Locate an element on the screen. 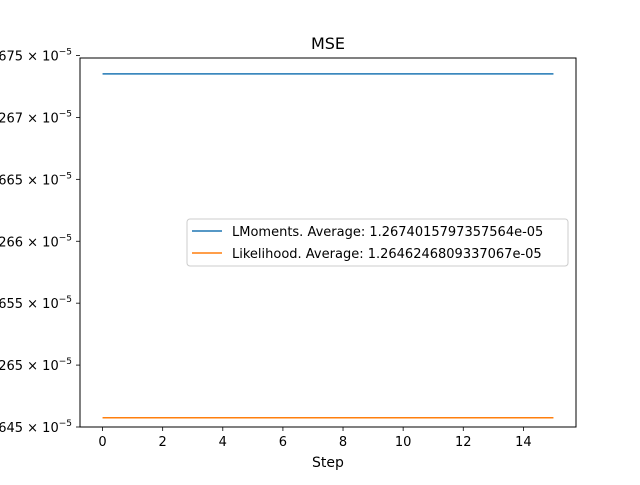 This screenshot has height=485, width=640. x-tick-label: 8 is located at coordinates (343, 442).